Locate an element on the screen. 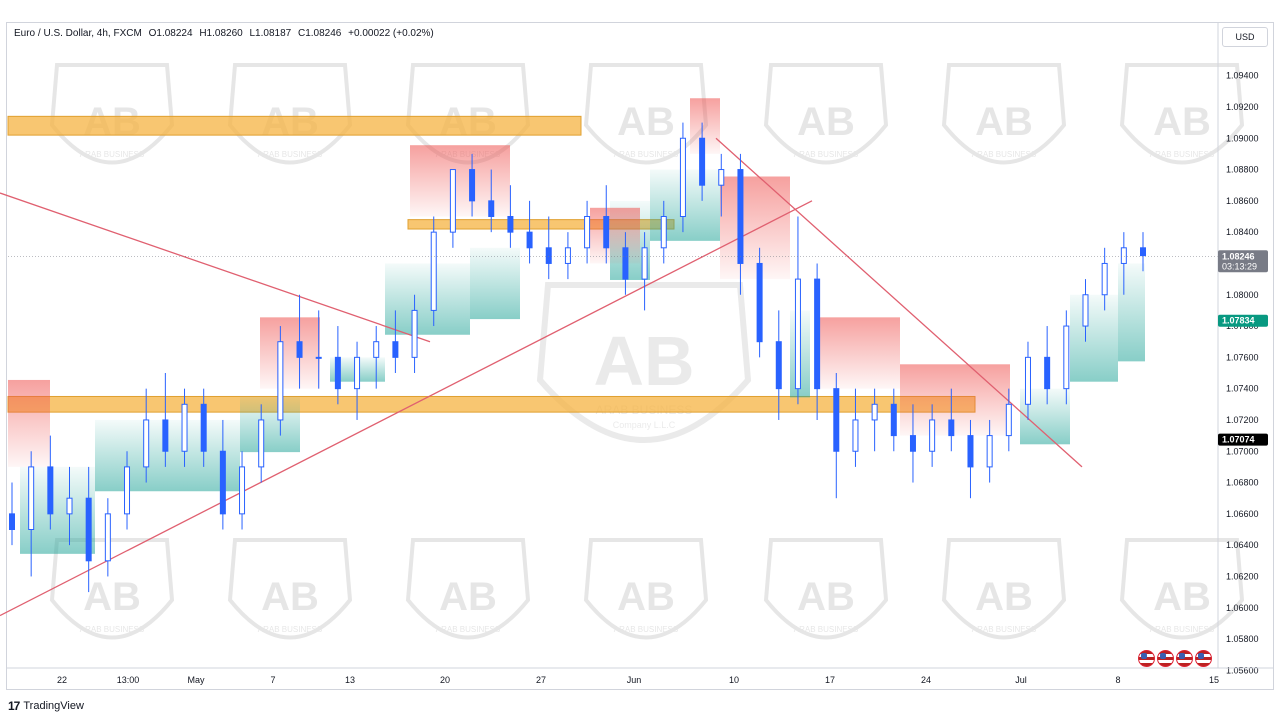  watermark-sub: Company L.L.C is located at coordinates (644, 425).